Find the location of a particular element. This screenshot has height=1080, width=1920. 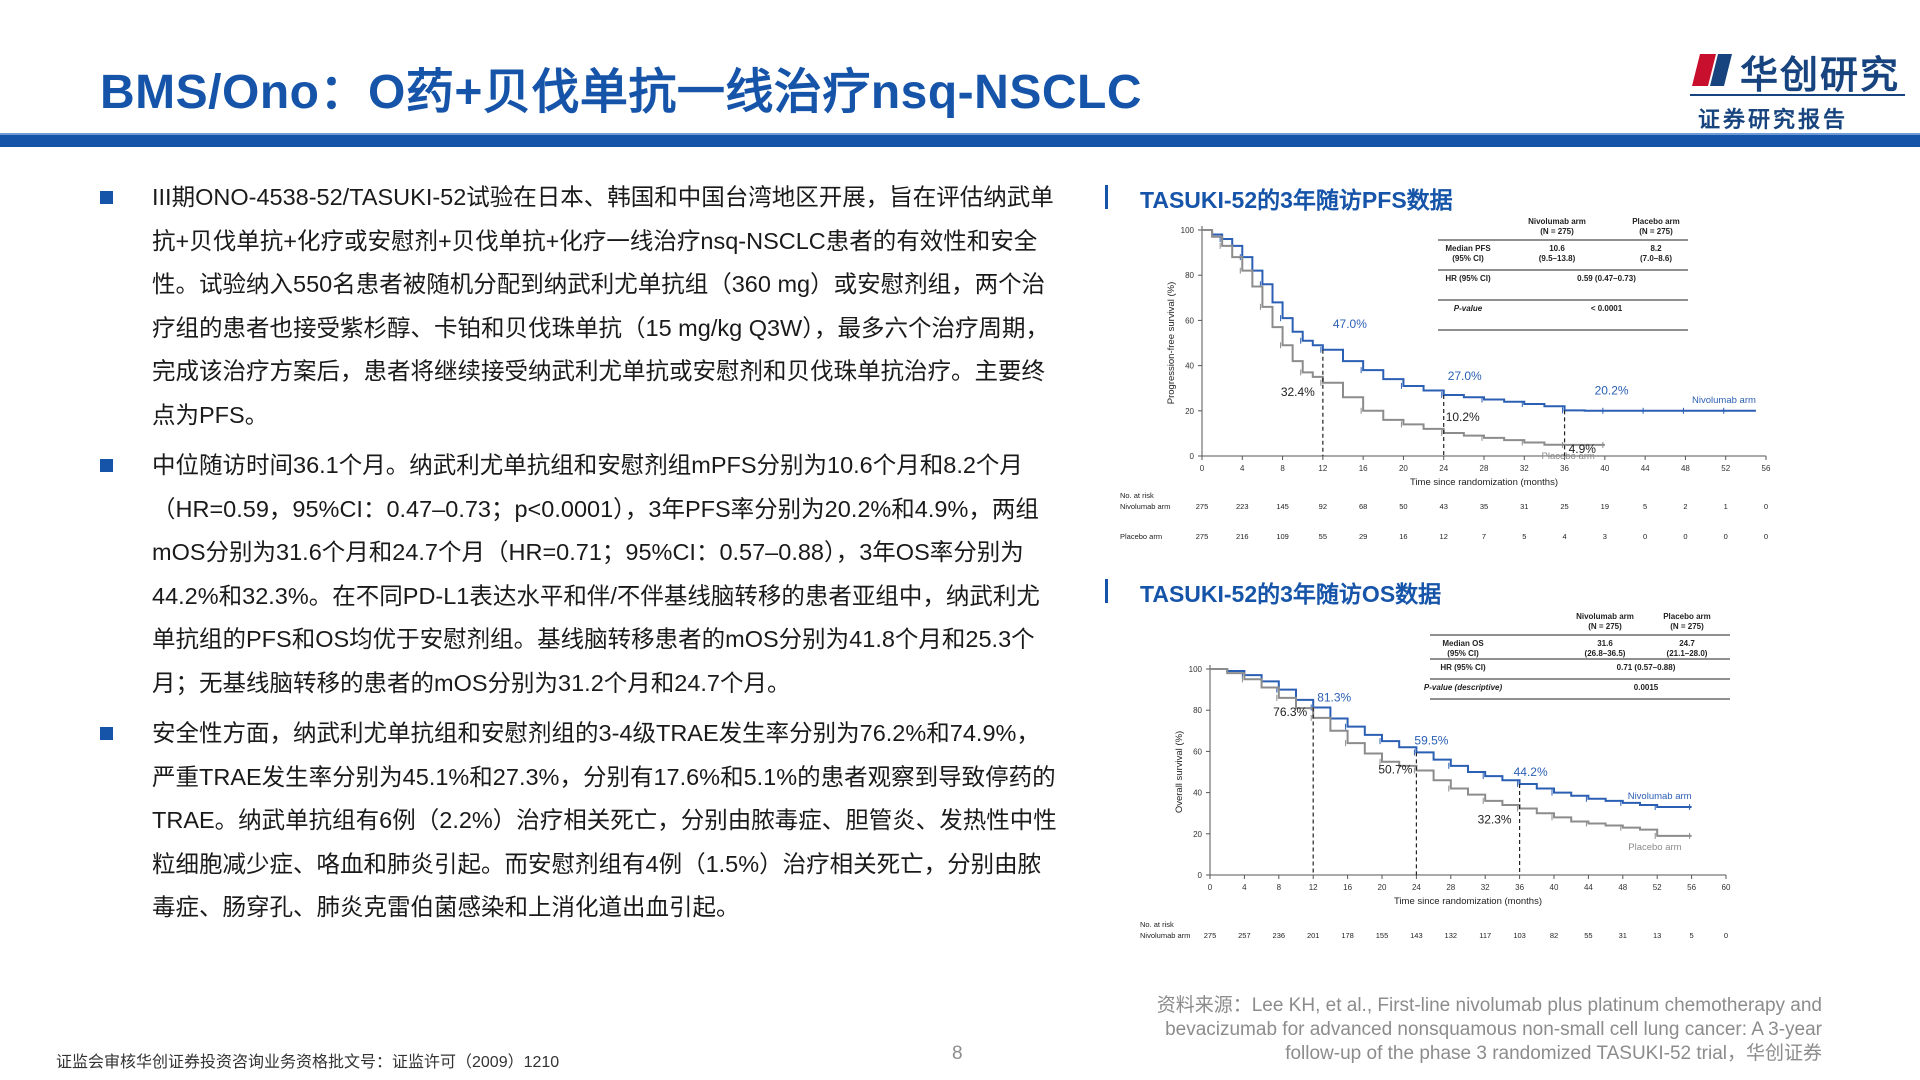

at-risk-value: 1 is located at coordinates (1726, 506).